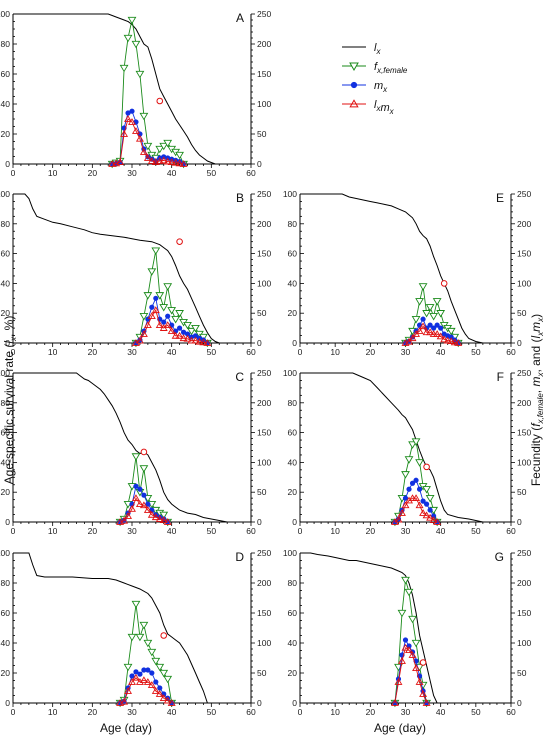 This screenshot has width=550, height=742. Describe the element at coordinates (384, 107) in the screenshot. I see `legend-label: lxmx` at that location.